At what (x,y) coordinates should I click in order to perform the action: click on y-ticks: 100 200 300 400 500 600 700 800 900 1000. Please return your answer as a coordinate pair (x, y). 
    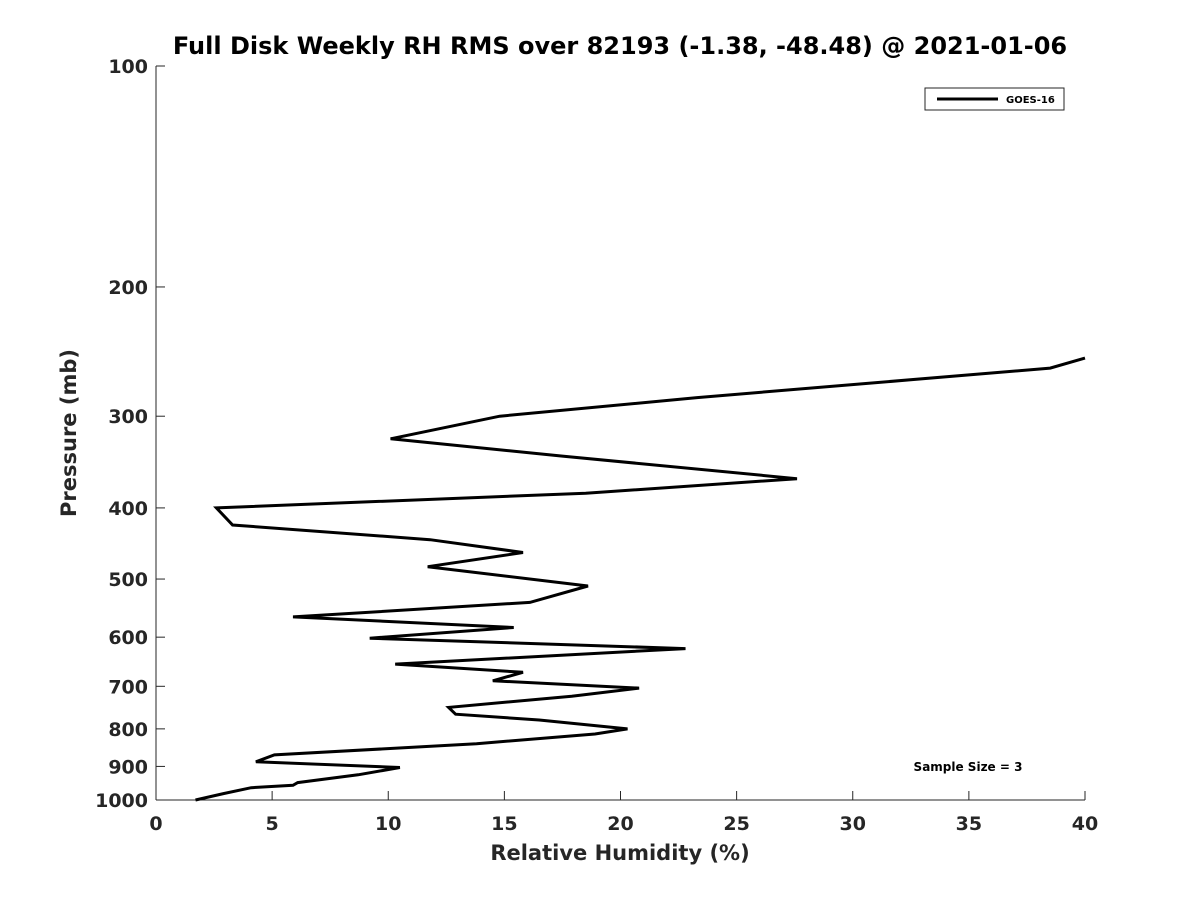
    Looking at the image, I should click on (130, 434).